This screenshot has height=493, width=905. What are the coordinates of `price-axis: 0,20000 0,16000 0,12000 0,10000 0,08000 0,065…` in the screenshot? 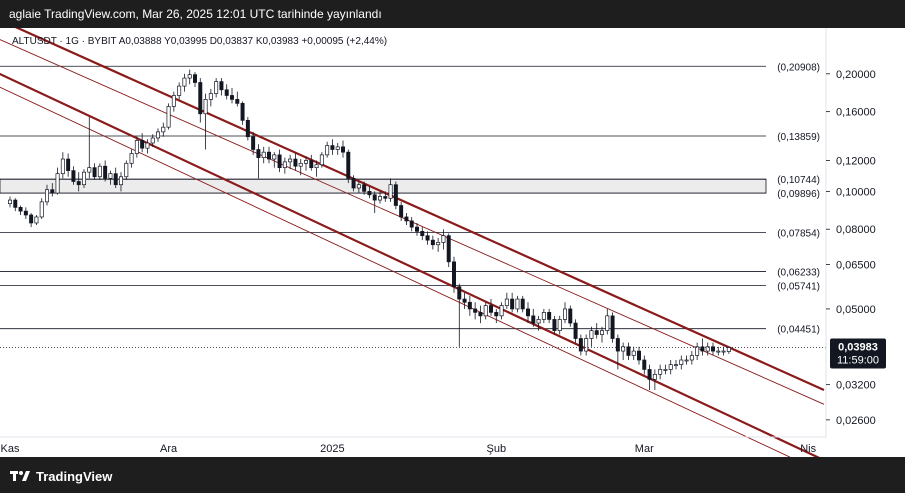 It's located at (851, 248).